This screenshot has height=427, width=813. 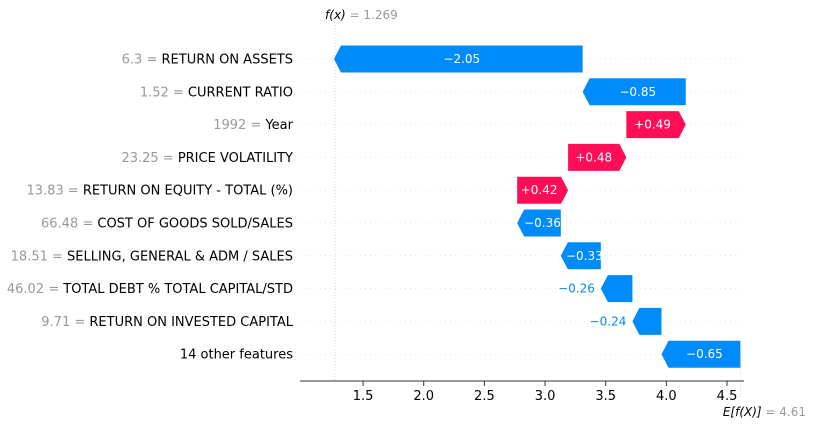 I want to click on feature-value: 6.3 =, so click(x=142, y=60).